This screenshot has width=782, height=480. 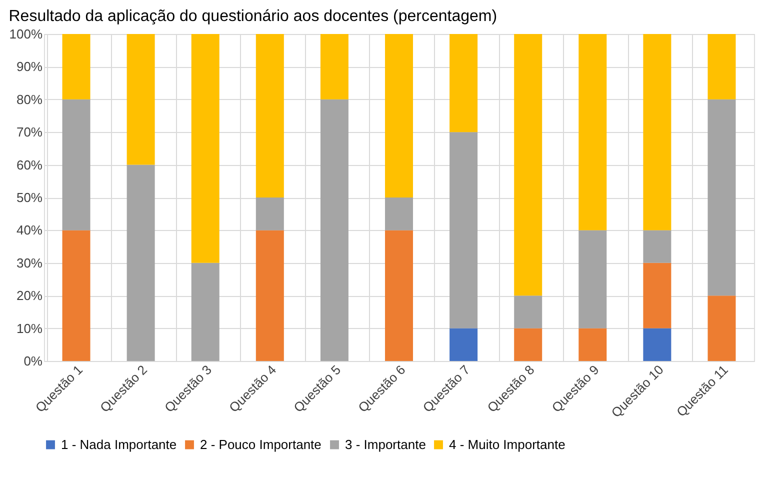 What do you see at coordinates (507, 444) in the screenshot?
I see `legend-label: 4 - Muito Importante` at bounding box center [507, 444].